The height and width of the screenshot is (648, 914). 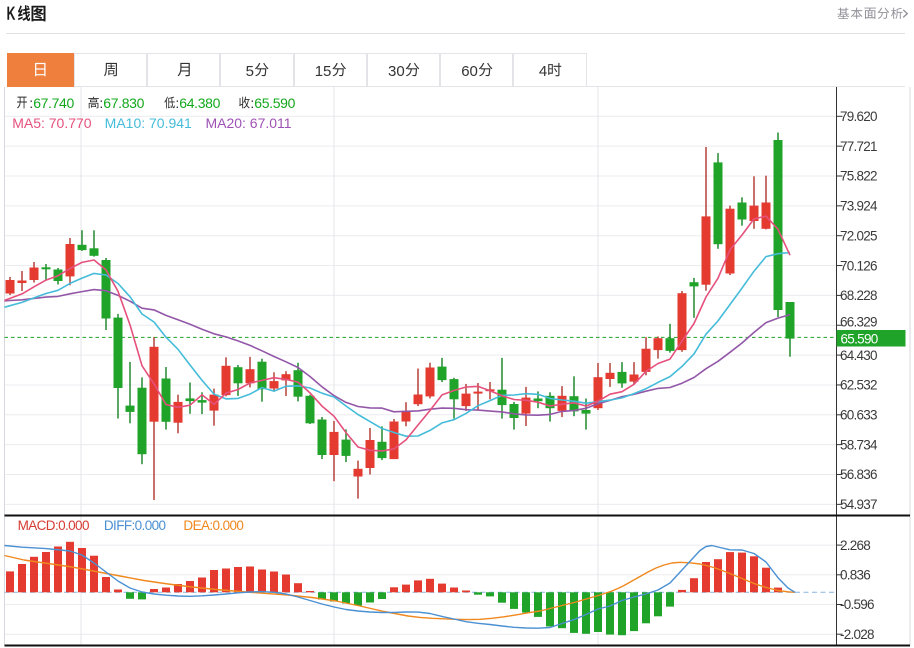 What do you see at coordinates (543, 71) in the screenshot?
I see `svg-text: 4` at bounding box center [543, 71].